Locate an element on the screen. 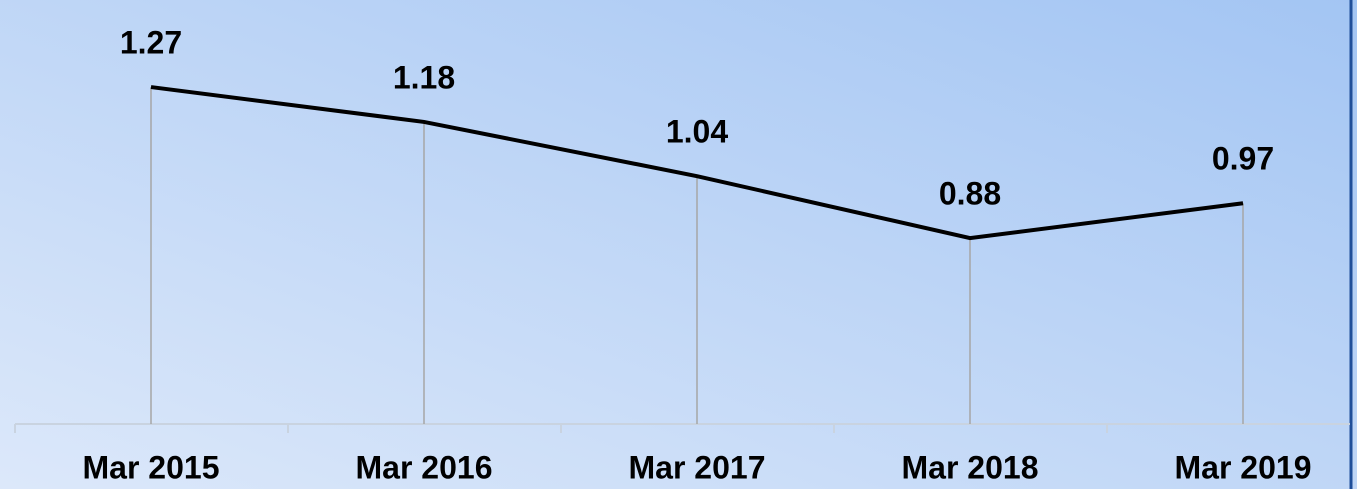 This screenshot has width=1357, height=489. x-tick-label: Mar 2015 is located at coordinates (151, 467).